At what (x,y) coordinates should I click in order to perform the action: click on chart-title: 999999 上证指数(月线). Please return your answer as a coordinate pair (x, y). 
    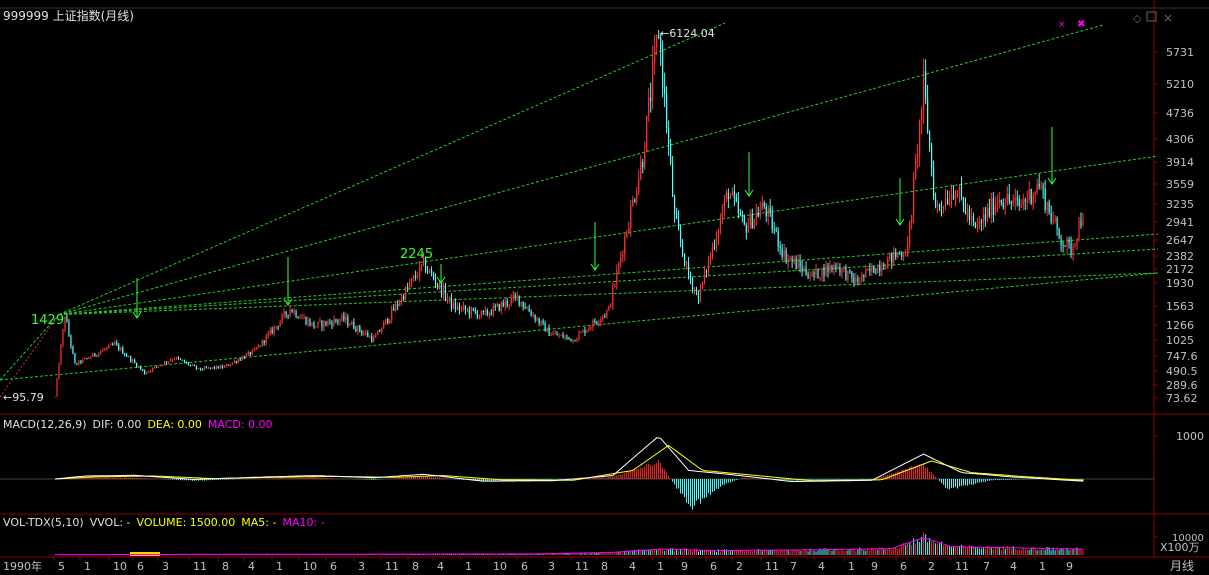
    Looking at the image, I should click on (68, 15).